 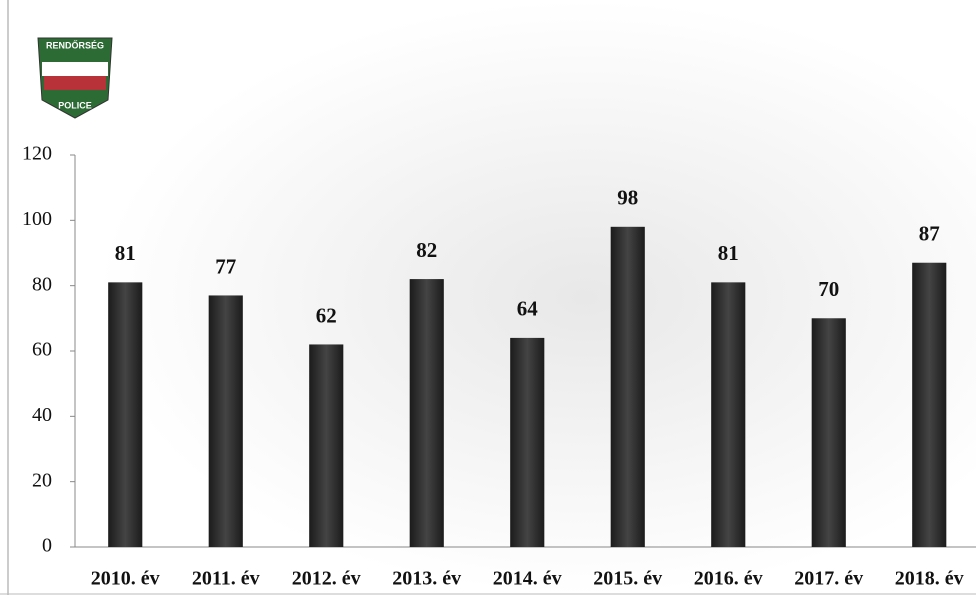 I want to click on value-label: 87, so click(x=929, y=234).